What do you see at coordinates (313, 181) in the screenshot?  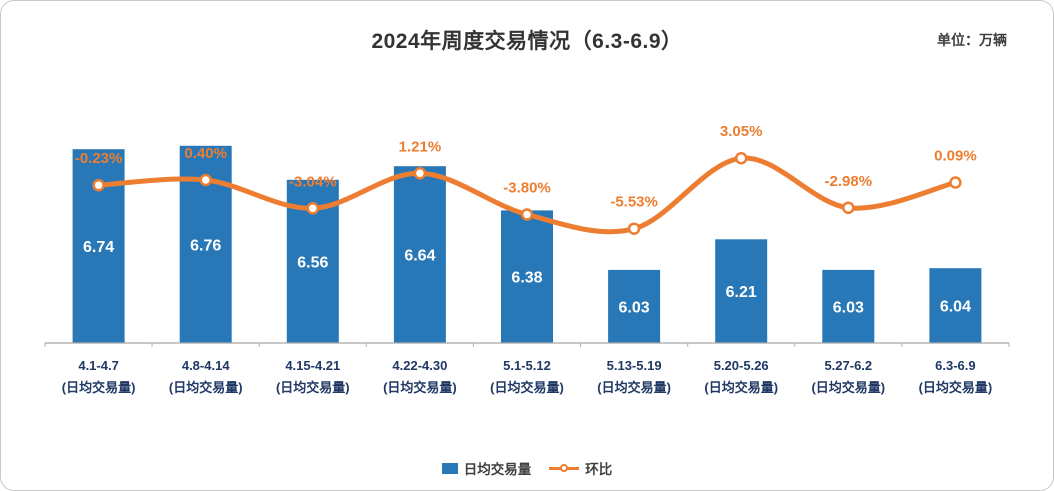 I see `pct-label: -3.04%` at bounding box center [313, 181].